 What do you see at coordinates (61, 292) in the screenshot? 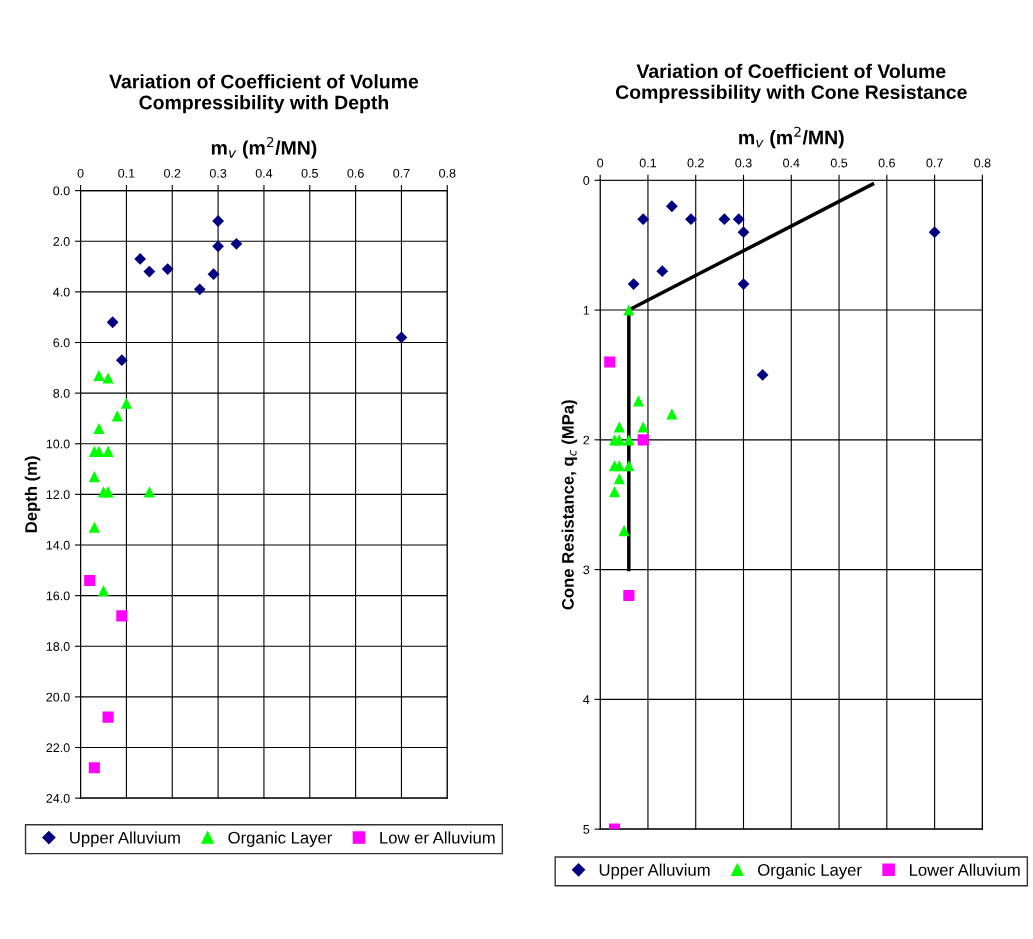
I see `y-tick-label: 4.0` at bounding box center [61, 292].